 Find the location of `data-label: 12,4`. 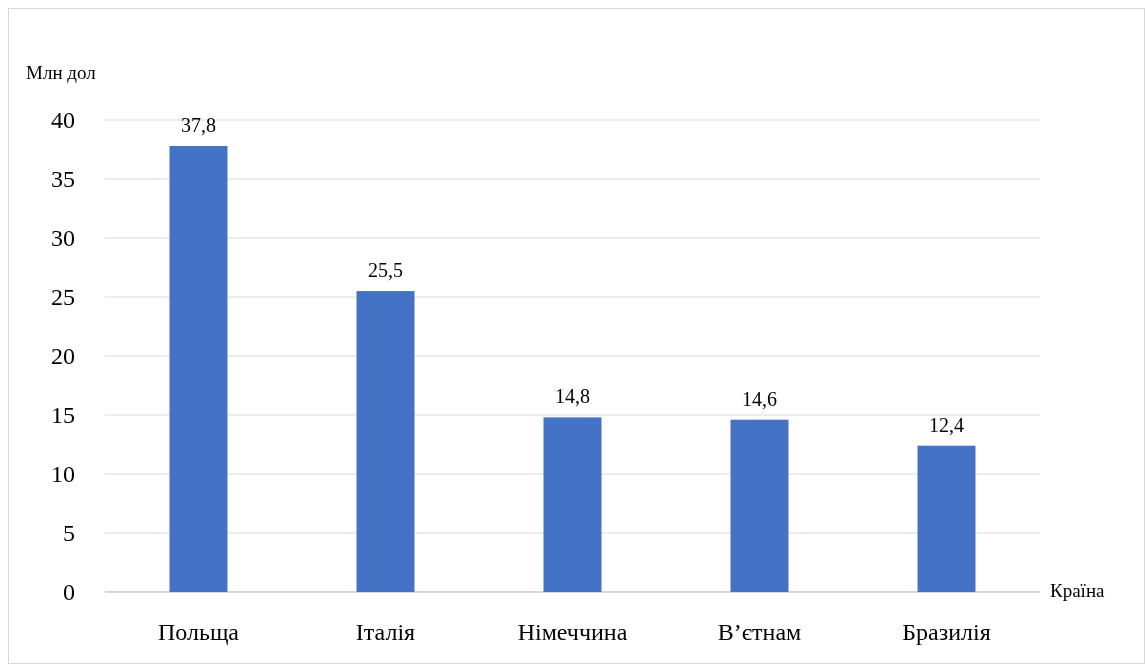

data-label: 12,4 is located at coordinates (946, 424).